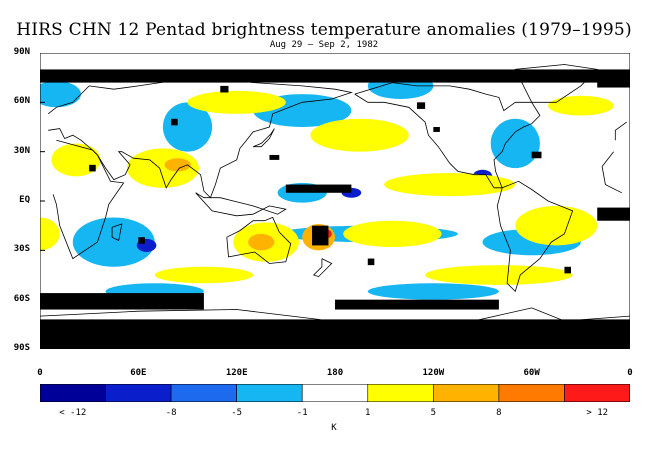 The width and height of the screenshot is (648, 468). I want to click on colorbar-tick-label: 8, so click(499, 413).